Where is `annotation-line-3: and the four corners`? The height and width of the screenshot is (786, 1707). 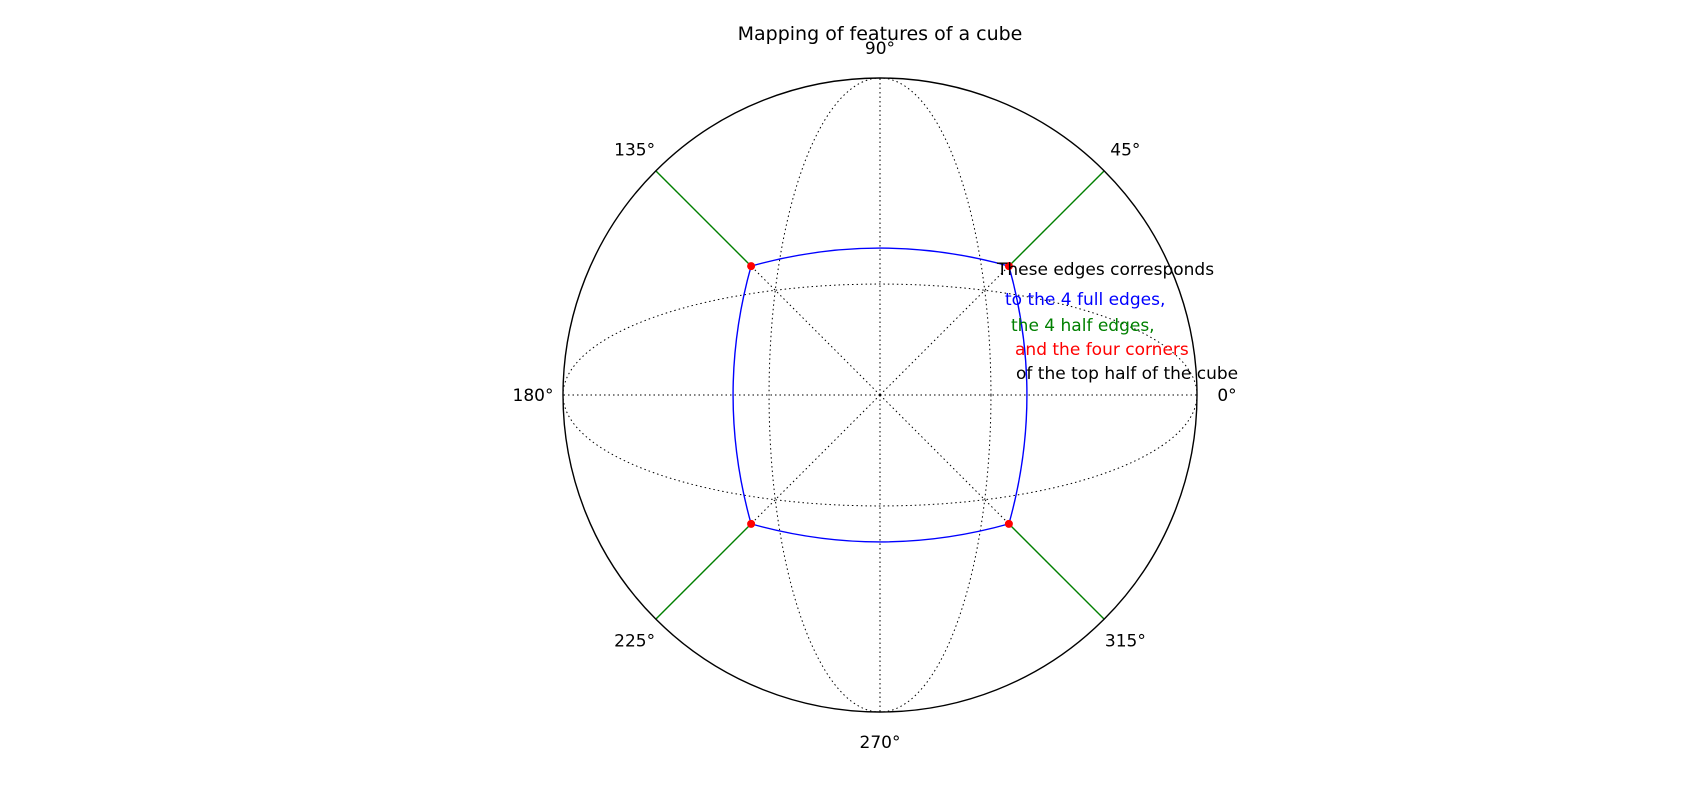
annotation-line-3: and the four corners is located at coordinates (1102, 350).